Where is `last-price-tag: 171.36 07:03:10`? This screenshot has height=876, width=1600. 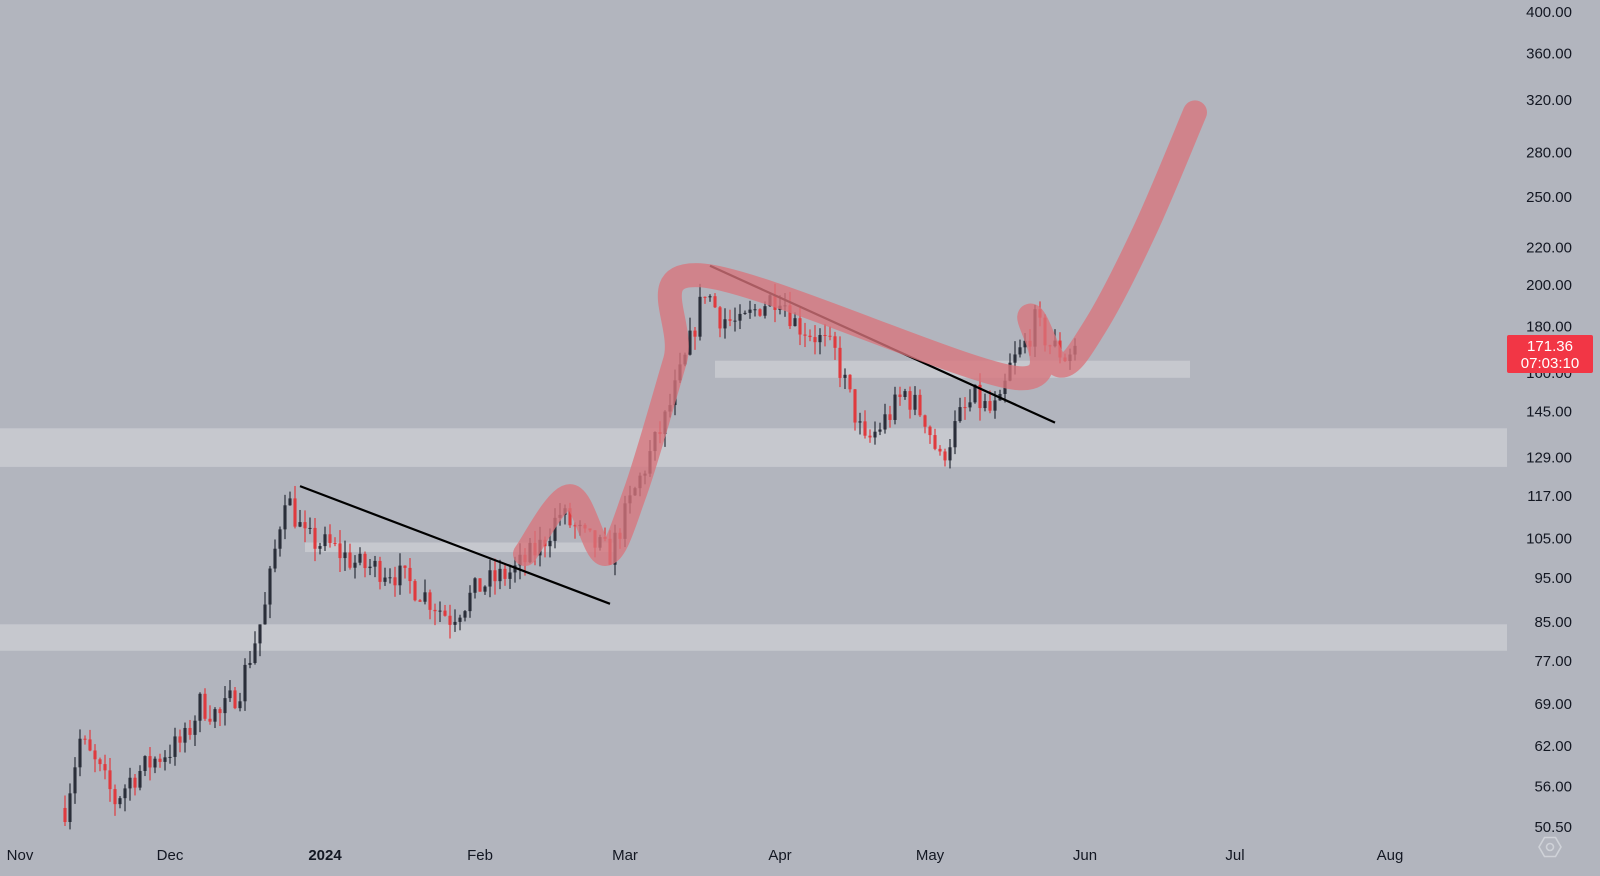
last-price-tag: 171.36 07:03:10 is located at coordinates (1550, 354).